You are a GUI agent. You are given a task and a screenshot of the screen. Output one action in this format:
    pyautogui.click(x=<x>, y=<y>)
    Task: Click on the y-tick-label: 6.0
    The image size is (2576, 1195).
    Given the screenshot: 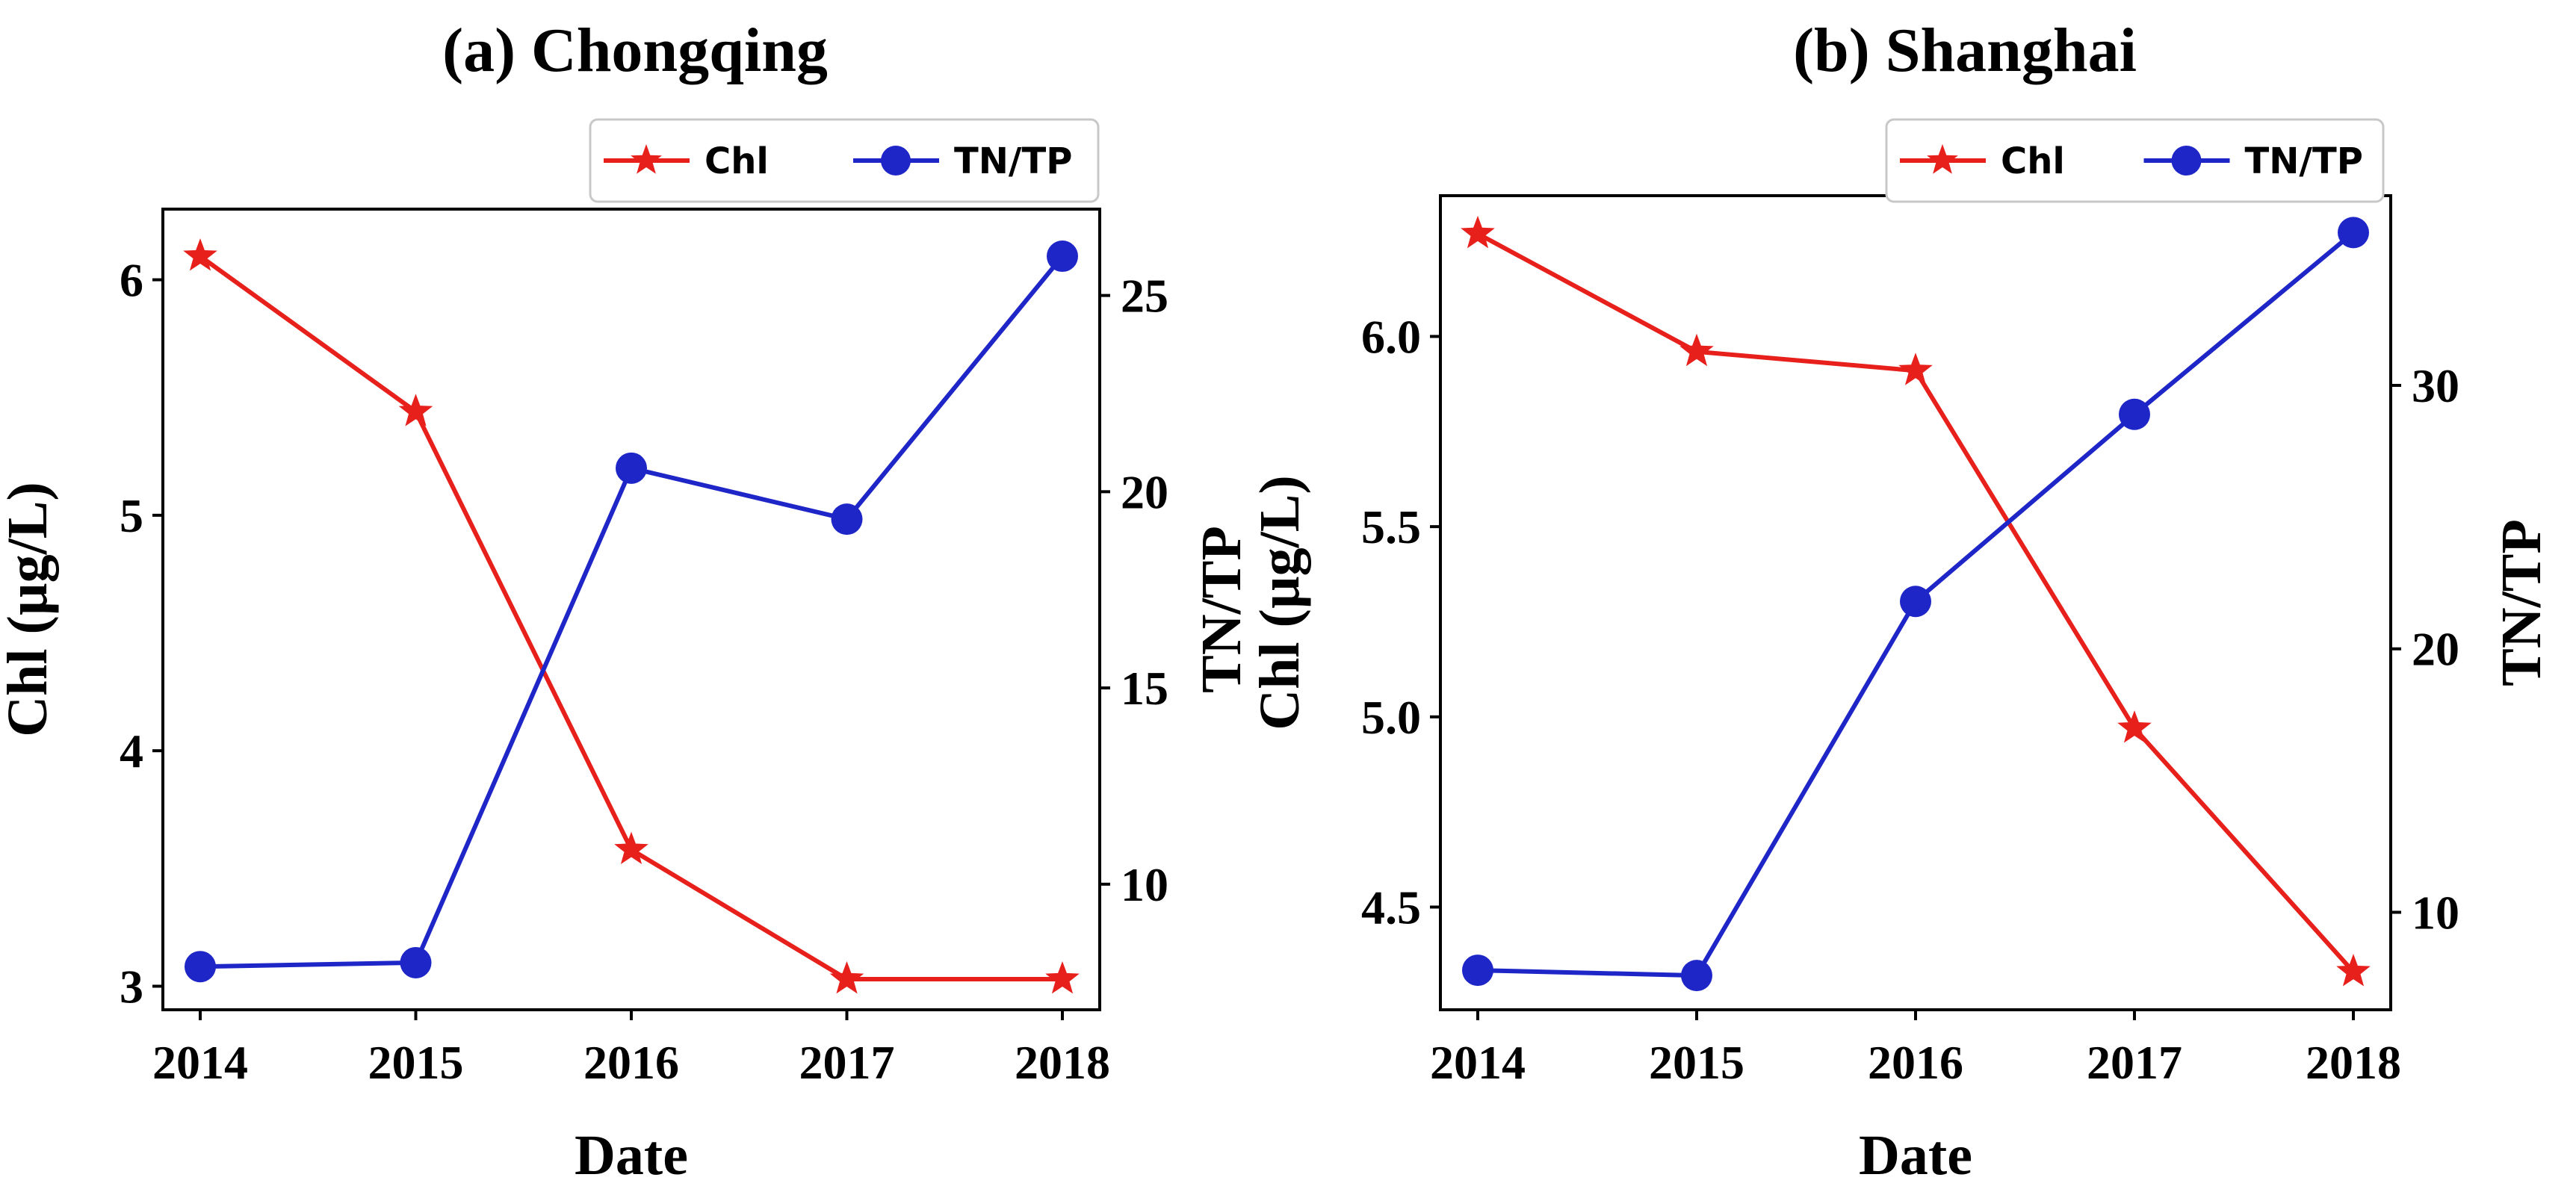 What is the action you would take?
    pyautogui.click(x=1391, y=336)
    